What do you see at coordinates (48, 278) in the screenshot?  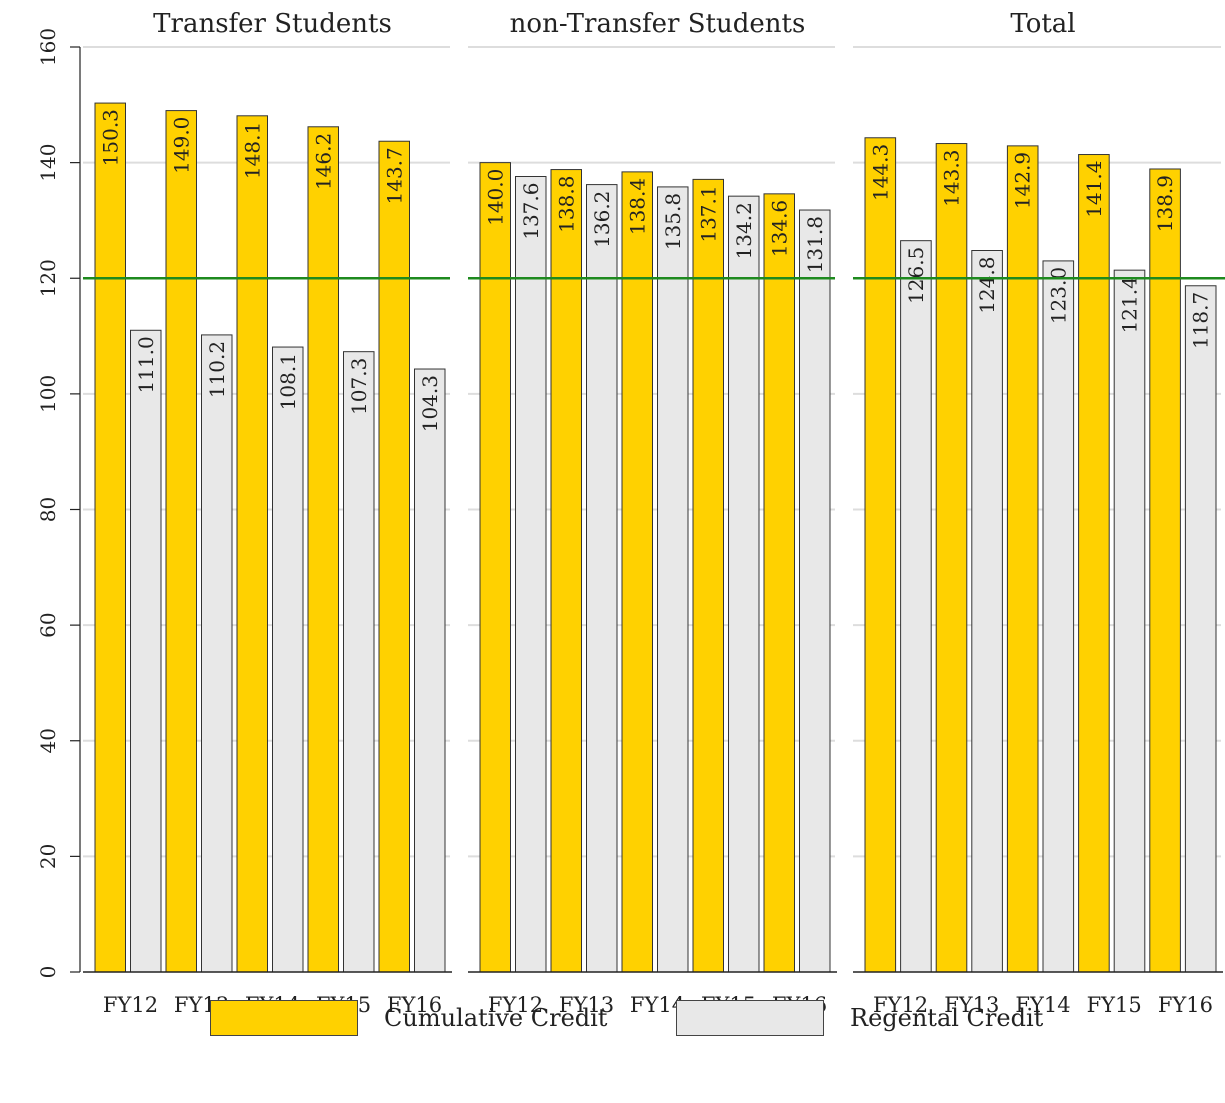 I see `y-tick-label: 120` at bounding box center [48, 278].